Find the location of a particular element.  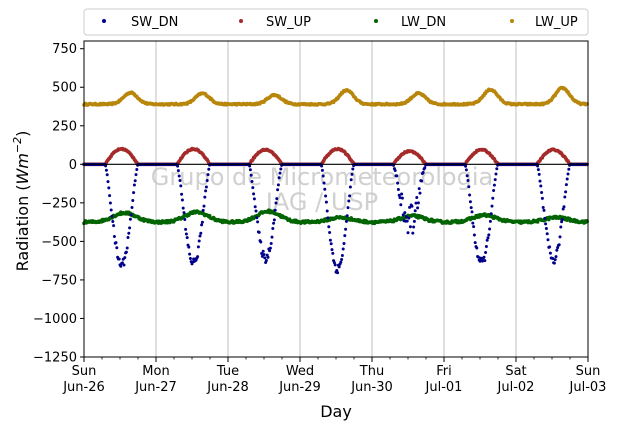

x-tick-day-label: Mon is located at coordinates (155, 371).